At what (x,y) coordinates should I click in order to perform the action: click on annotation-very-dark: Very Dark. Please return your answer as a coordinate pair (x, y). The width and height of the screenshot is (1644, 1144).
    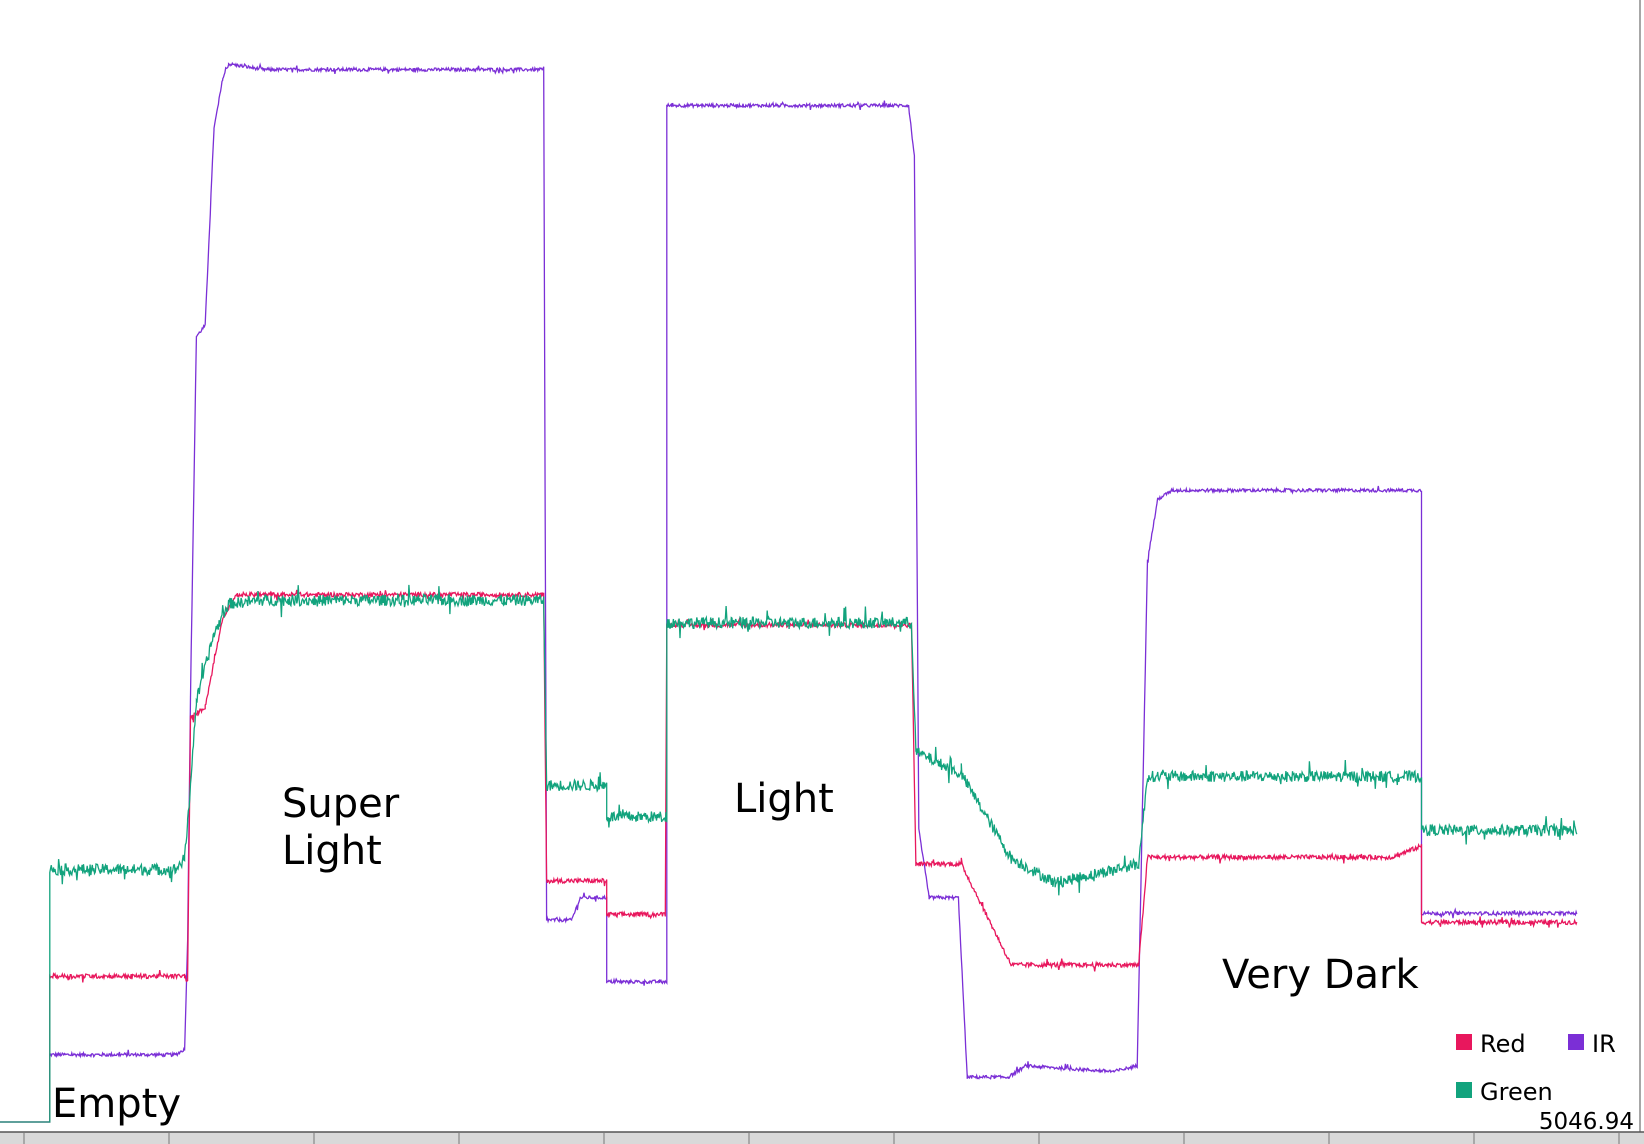
    Looking at the image, I should click on (1320, 975).